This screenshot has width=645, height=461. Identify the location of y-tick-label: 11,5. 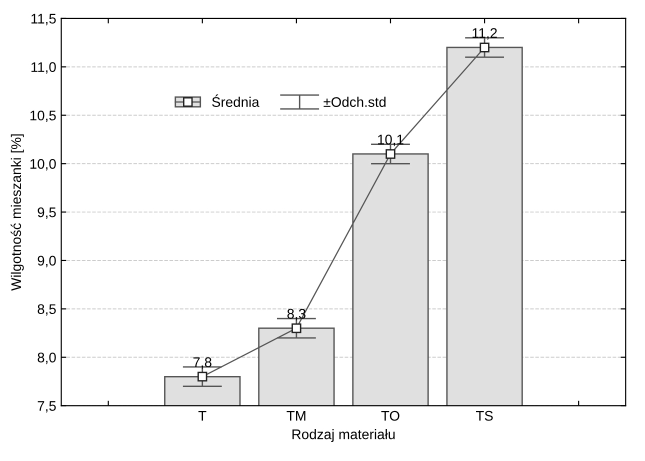
(43, 20).